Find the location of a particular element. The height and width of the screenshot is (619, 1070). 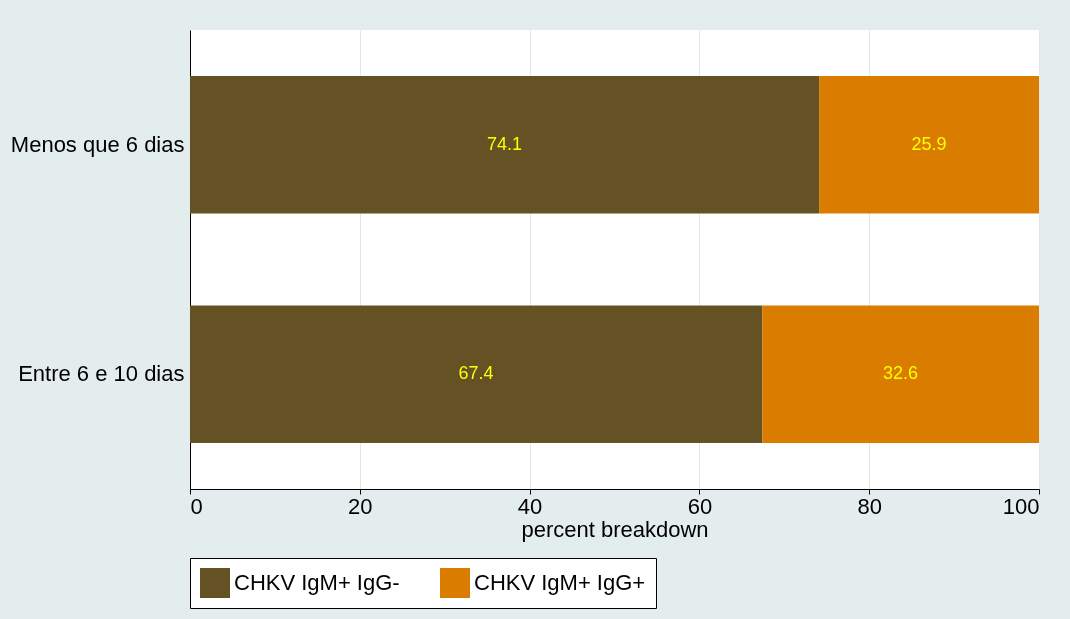

legend-label: CHKV IgM+ IgG- is located at coordinates (317, 582).